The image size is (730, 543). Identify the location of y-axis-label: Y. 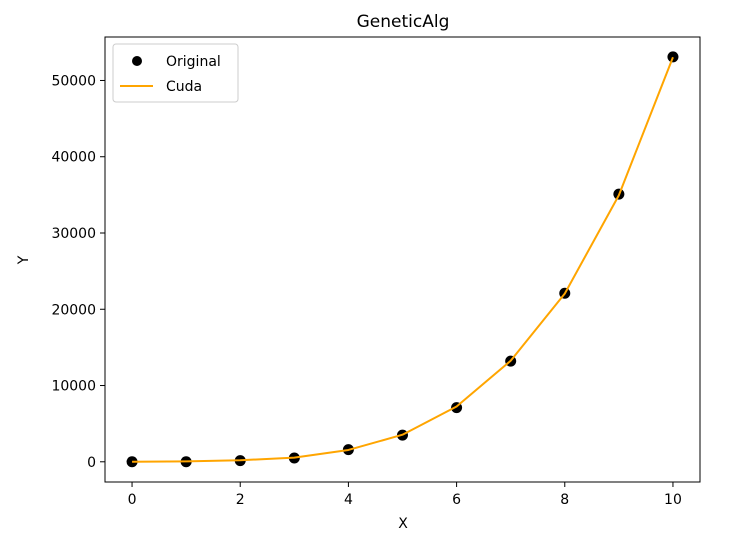
(24, 260).